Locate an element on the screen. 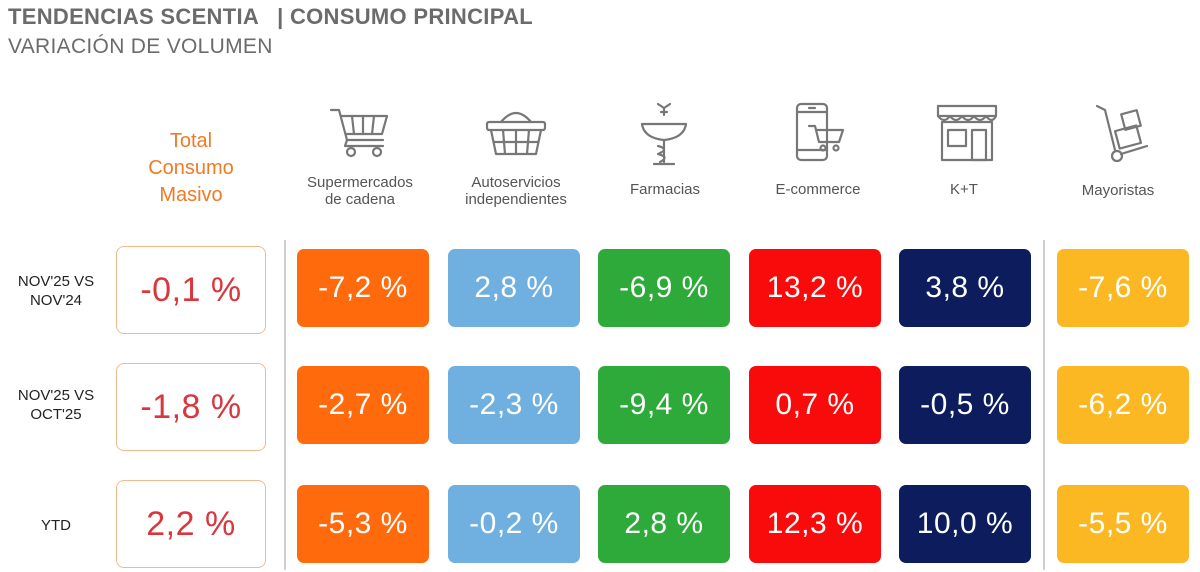 This screenshot has height=572, width=1200. value-cell: 0,7 % is located at coordinates (815, 405).